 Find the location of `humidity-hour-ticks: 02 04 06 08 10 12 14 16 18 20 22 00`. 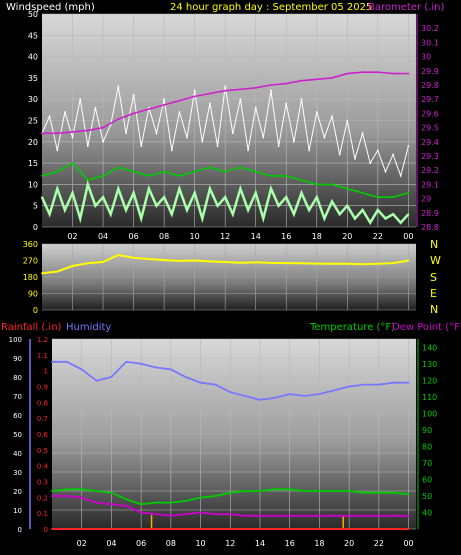

humidity-hour-ticks: 02 04 06 08 10 12 14 16 18 20 22 00 is located at coordinates (245, 543).